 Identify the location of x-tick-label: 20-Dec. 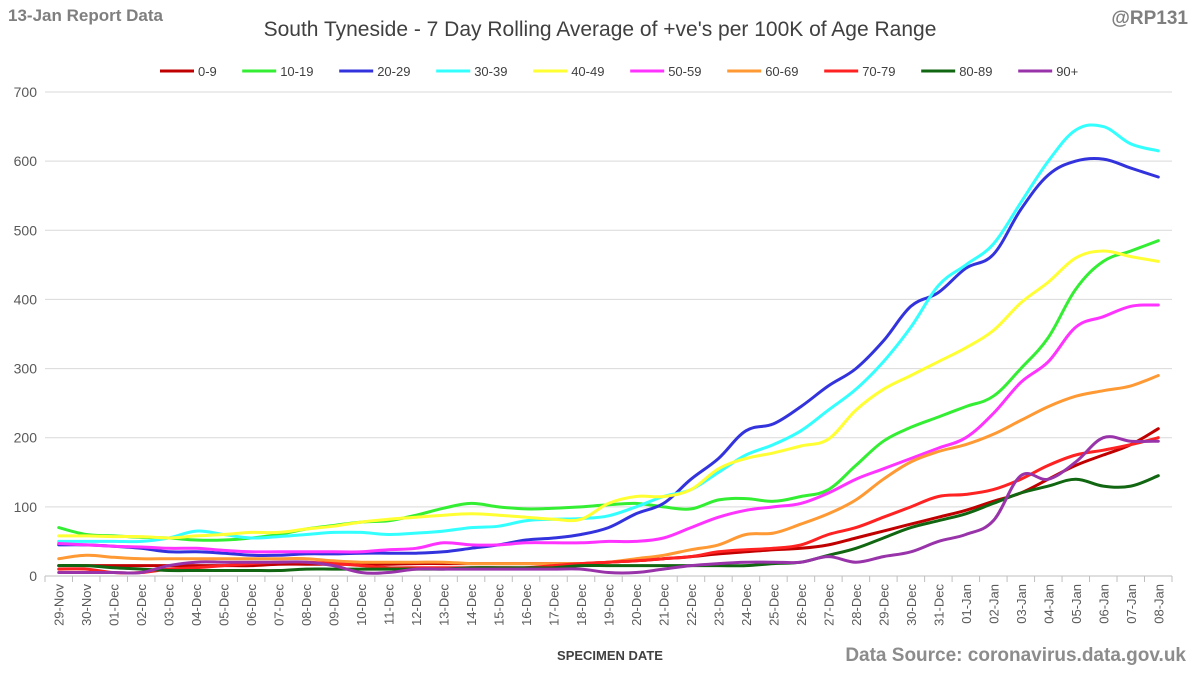
(636, 605).